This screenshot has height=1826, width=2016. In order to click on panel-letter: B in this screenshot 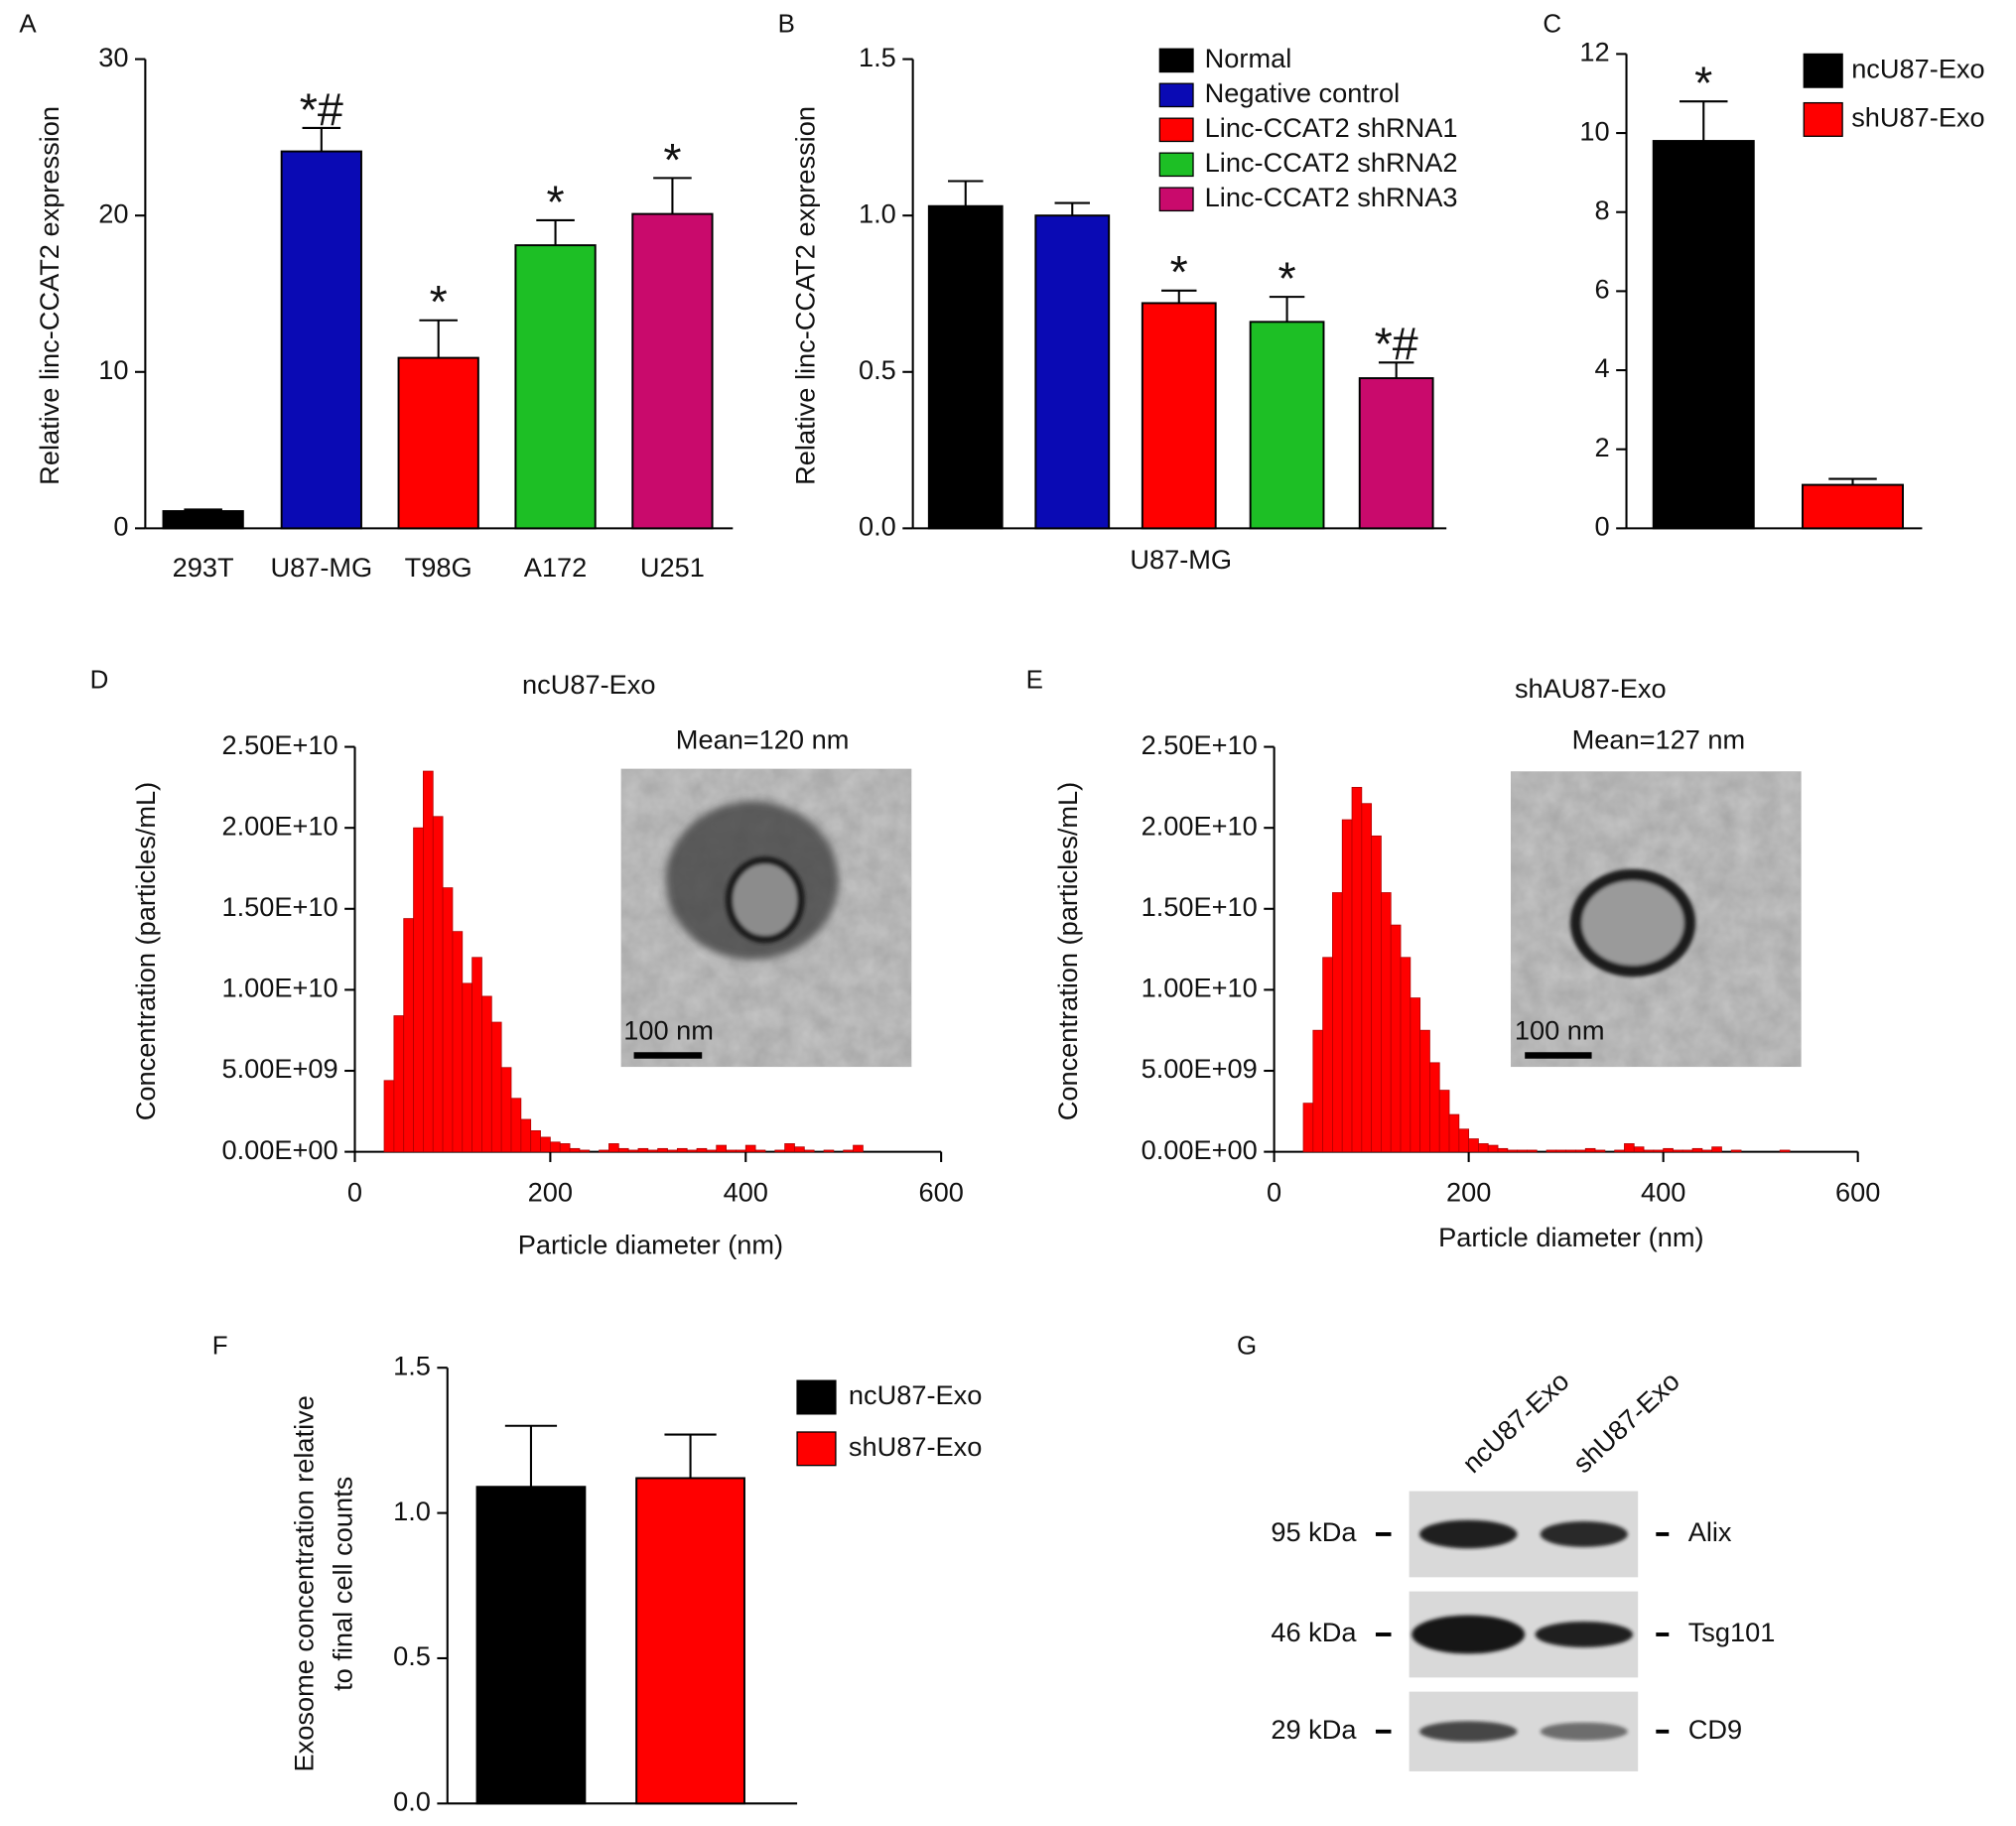, I will do `click(787, 25)`.